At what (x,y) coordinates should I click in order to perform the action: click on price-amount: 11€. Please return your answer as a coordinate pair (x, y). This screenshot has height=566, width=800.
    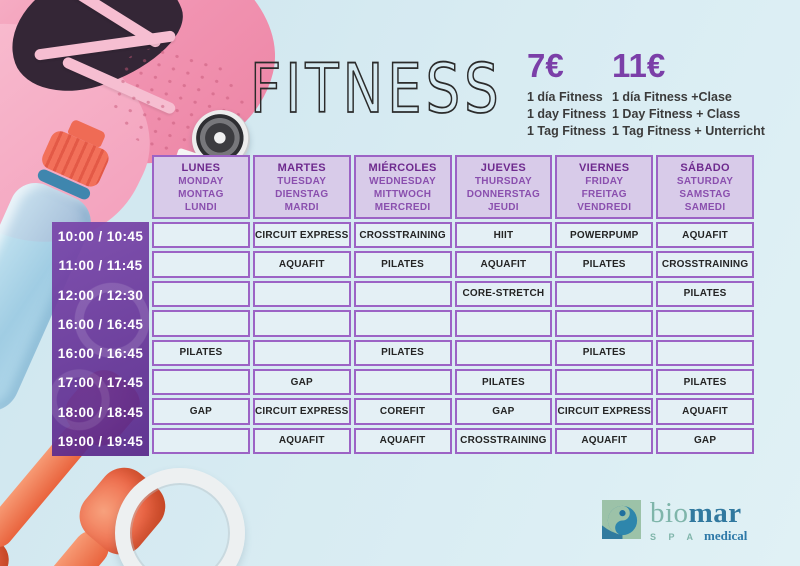
    Looking at the image, I should click on (639, 65).